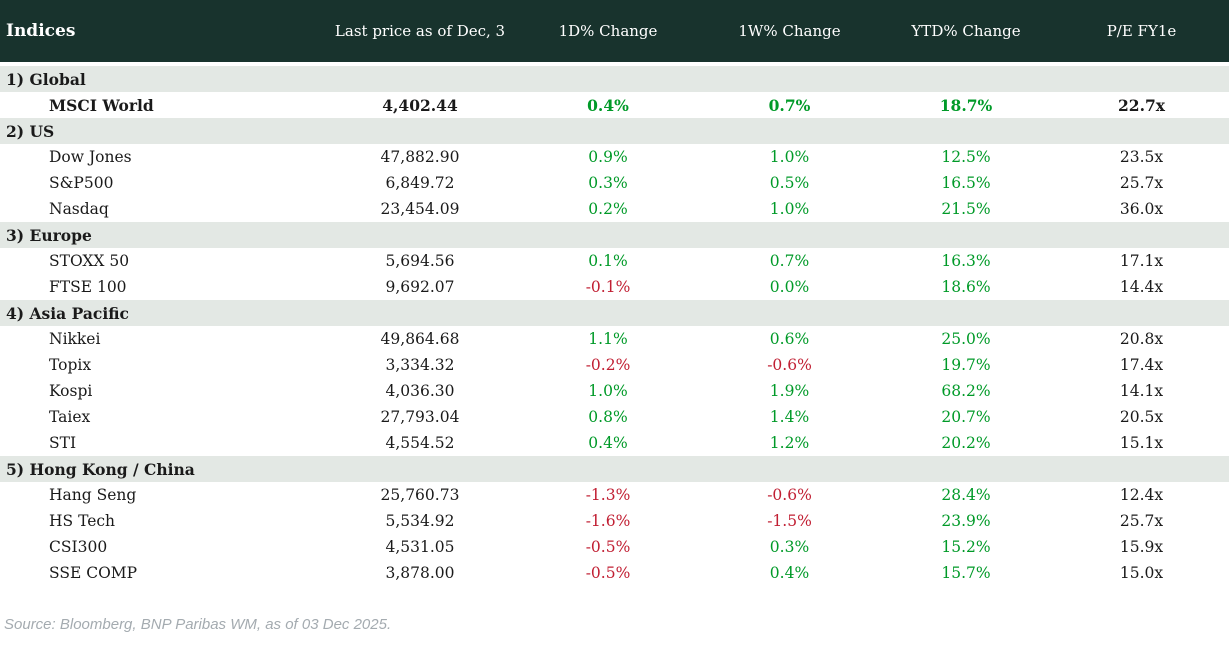  Describe the element at coordinates (966, 391) in the screenshot. I see `change-ytd-cell: 68.2%` at that location.